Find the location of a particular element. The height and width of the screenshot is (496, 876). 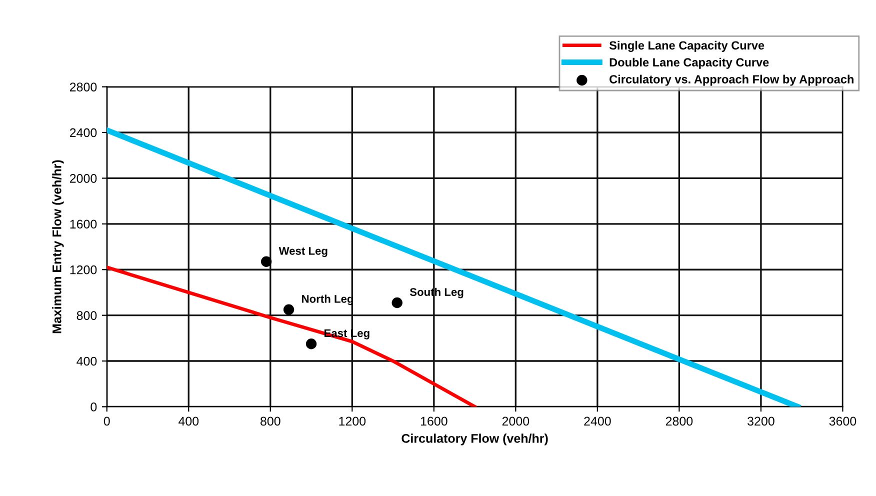

x-tick-label: 400 is located at coordinates (188, 421).